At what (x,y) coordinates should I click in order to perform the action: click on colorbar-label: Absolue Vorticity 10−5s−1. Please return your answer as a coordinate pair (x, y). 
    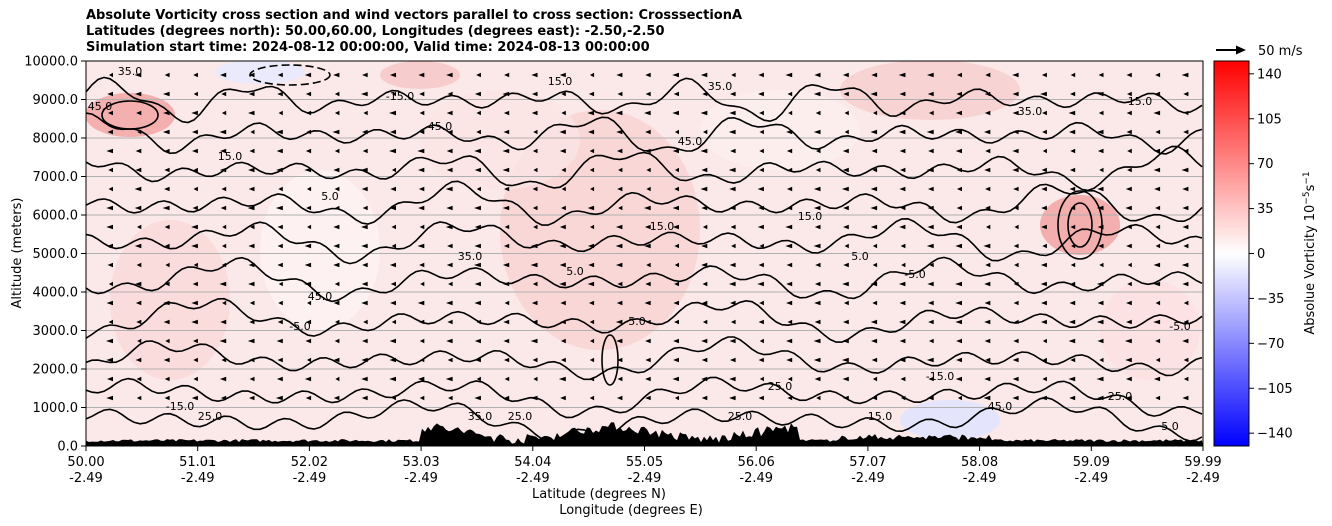
    Looking at the image, I should click on (1310, 252).